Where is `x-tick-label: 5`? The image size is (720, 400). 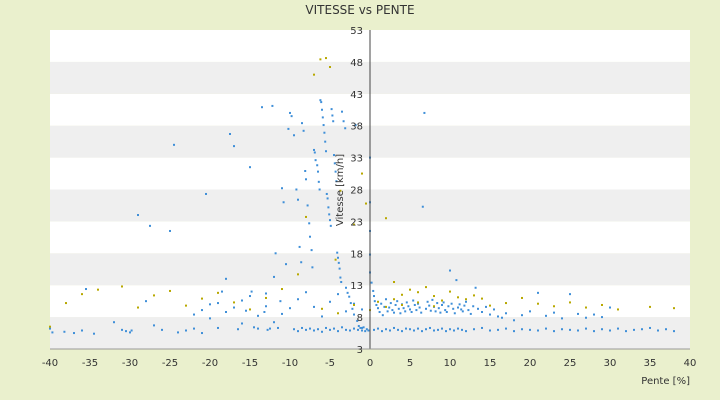
x-tick-label: 5 is located at coordinates (410, 363).